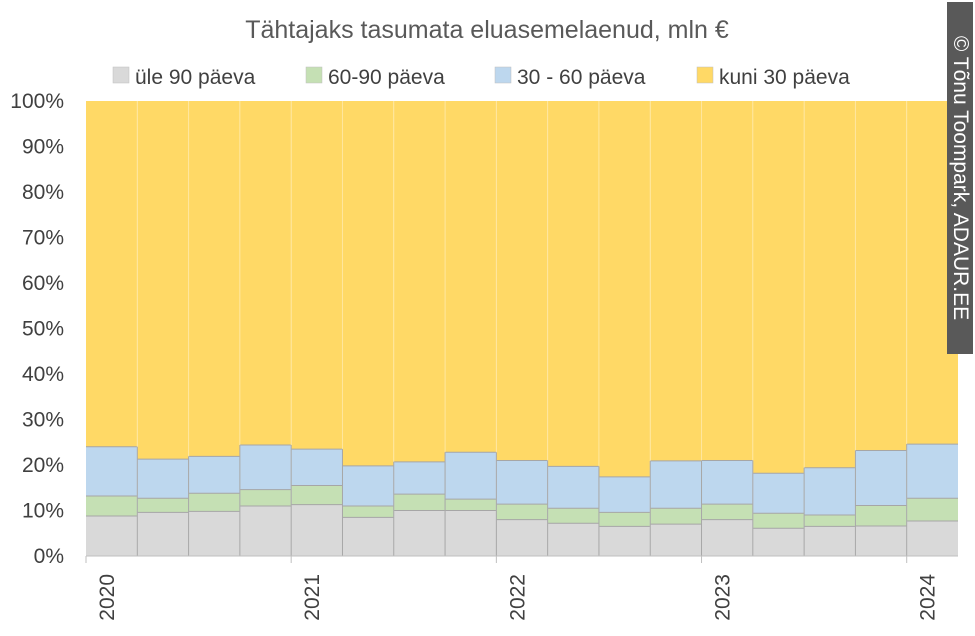 Image resolution: width=975 pixels, height=636 pixels. I want to click on y-tick-label: 30%, so click(43, 420).